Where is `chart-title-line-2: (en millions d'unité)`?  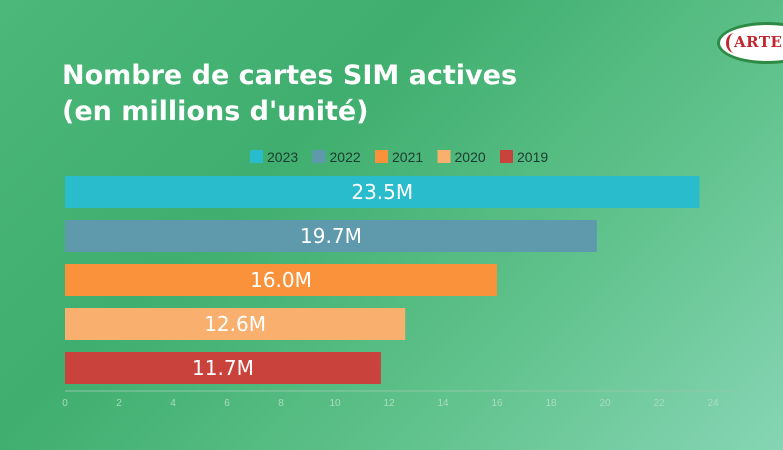
chart-title-line-2: (en millions d'unité) is located at coordinates (215, 111).